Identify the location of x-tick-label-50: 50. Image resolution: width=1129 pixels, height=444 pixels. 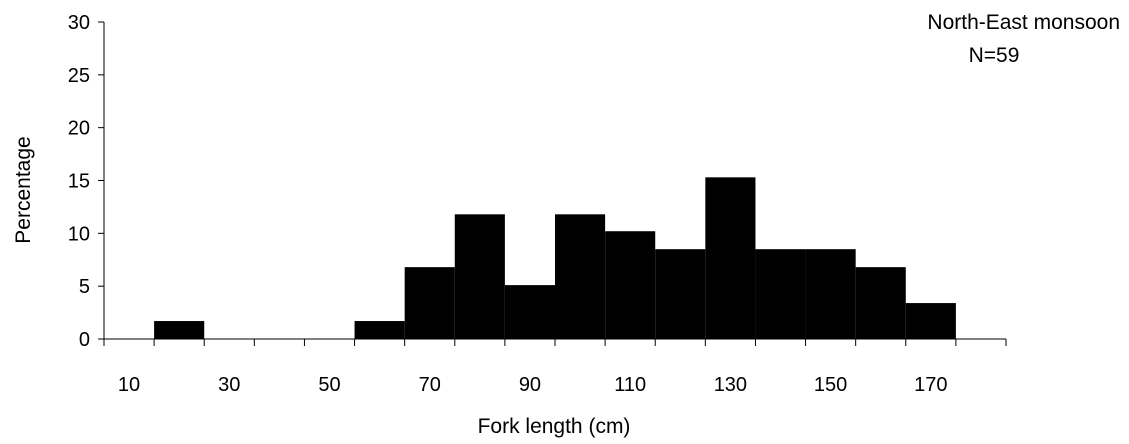
(329, 385).